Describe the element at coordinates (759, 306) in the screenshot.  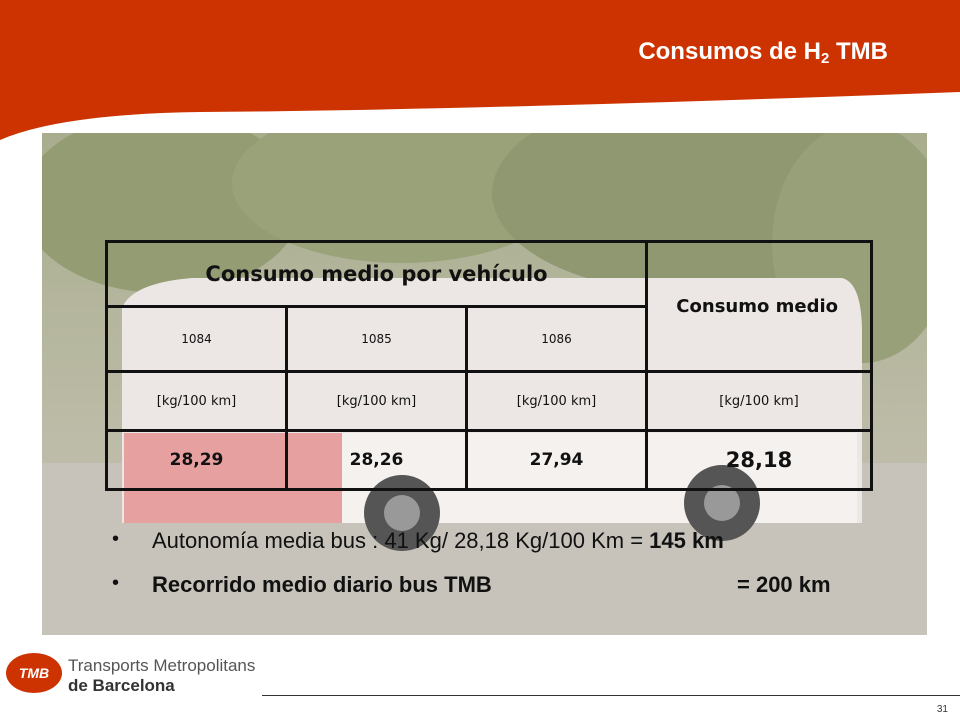
I see `table-header-average: Consumo medio` at that location.